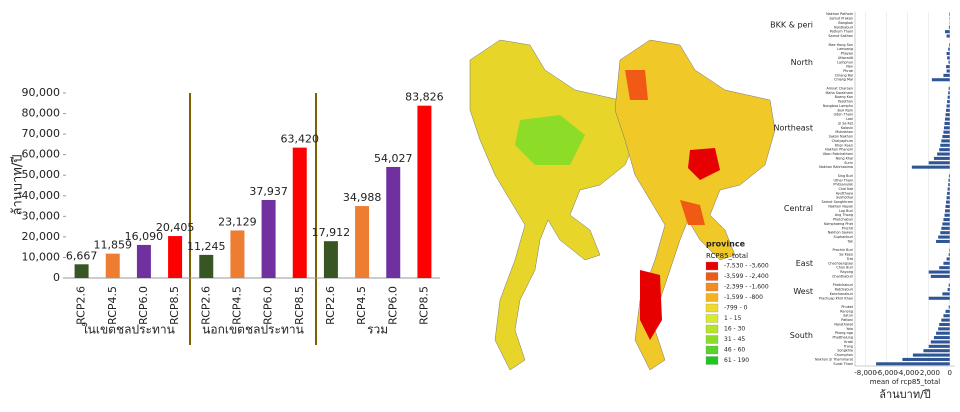 This screenshot has width=960, height=412. Describe the element at coordinates (237, 221) in the screenshot. I see `value-label: 23,129` at that location.